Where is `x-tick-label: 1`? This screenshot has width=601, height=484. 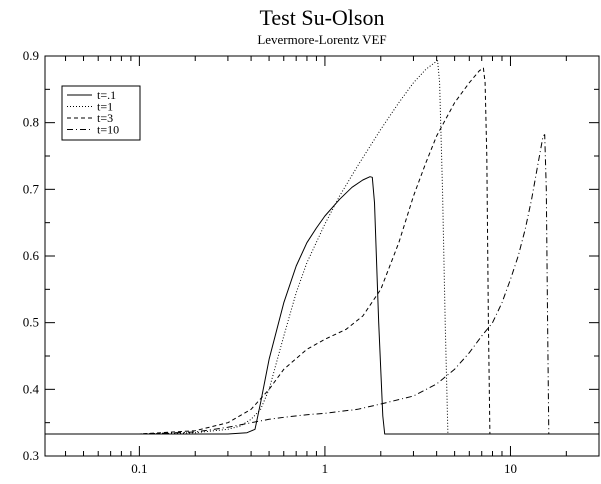 x-tick-label: 1 is located at coordinates (325, 468).